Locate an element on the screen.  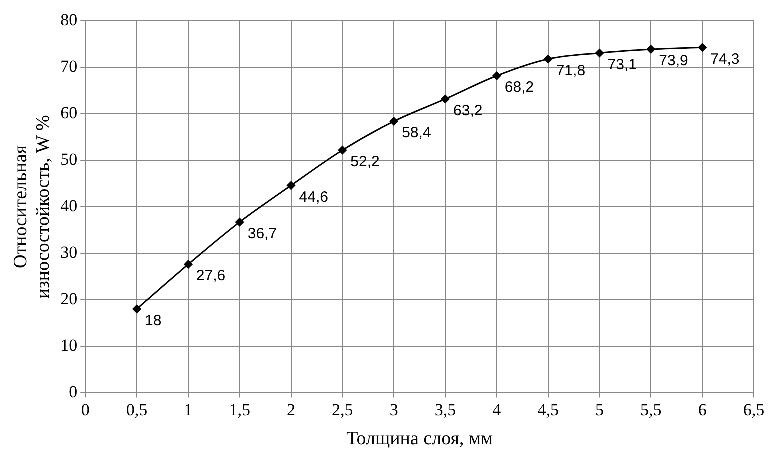
x-tick-label: 4 is located at coordinates (497, 410).